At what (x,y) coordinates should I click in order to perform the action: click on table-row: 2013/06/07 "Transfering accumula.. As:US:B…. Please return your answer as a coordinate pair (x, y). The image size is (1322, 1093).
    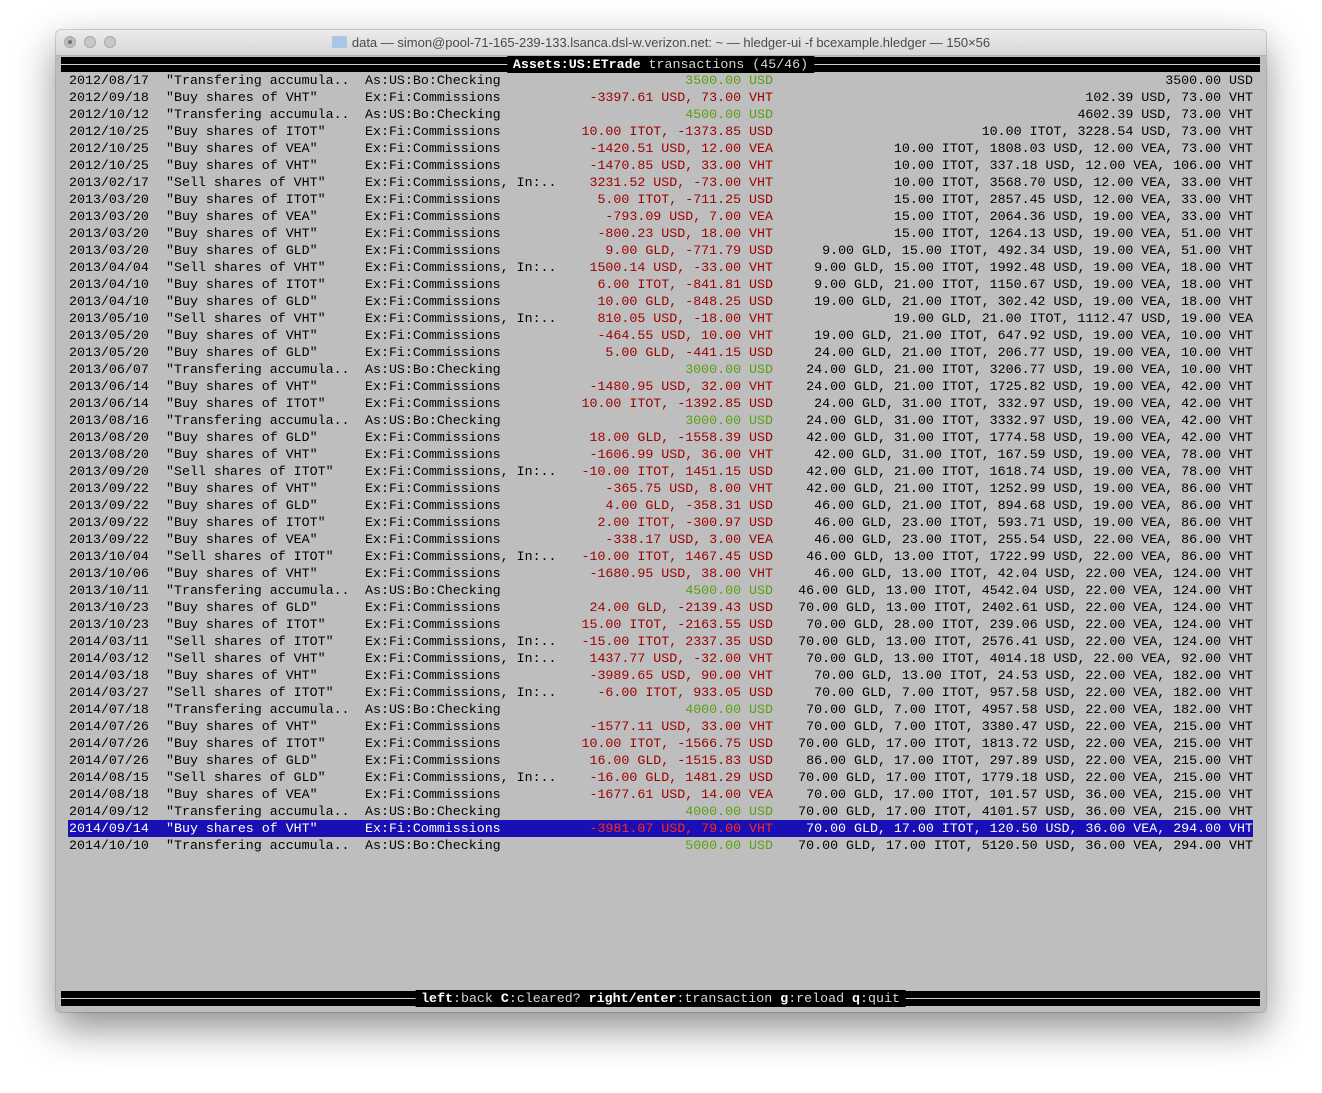
    Looking at the image, I should click on (660, 369).